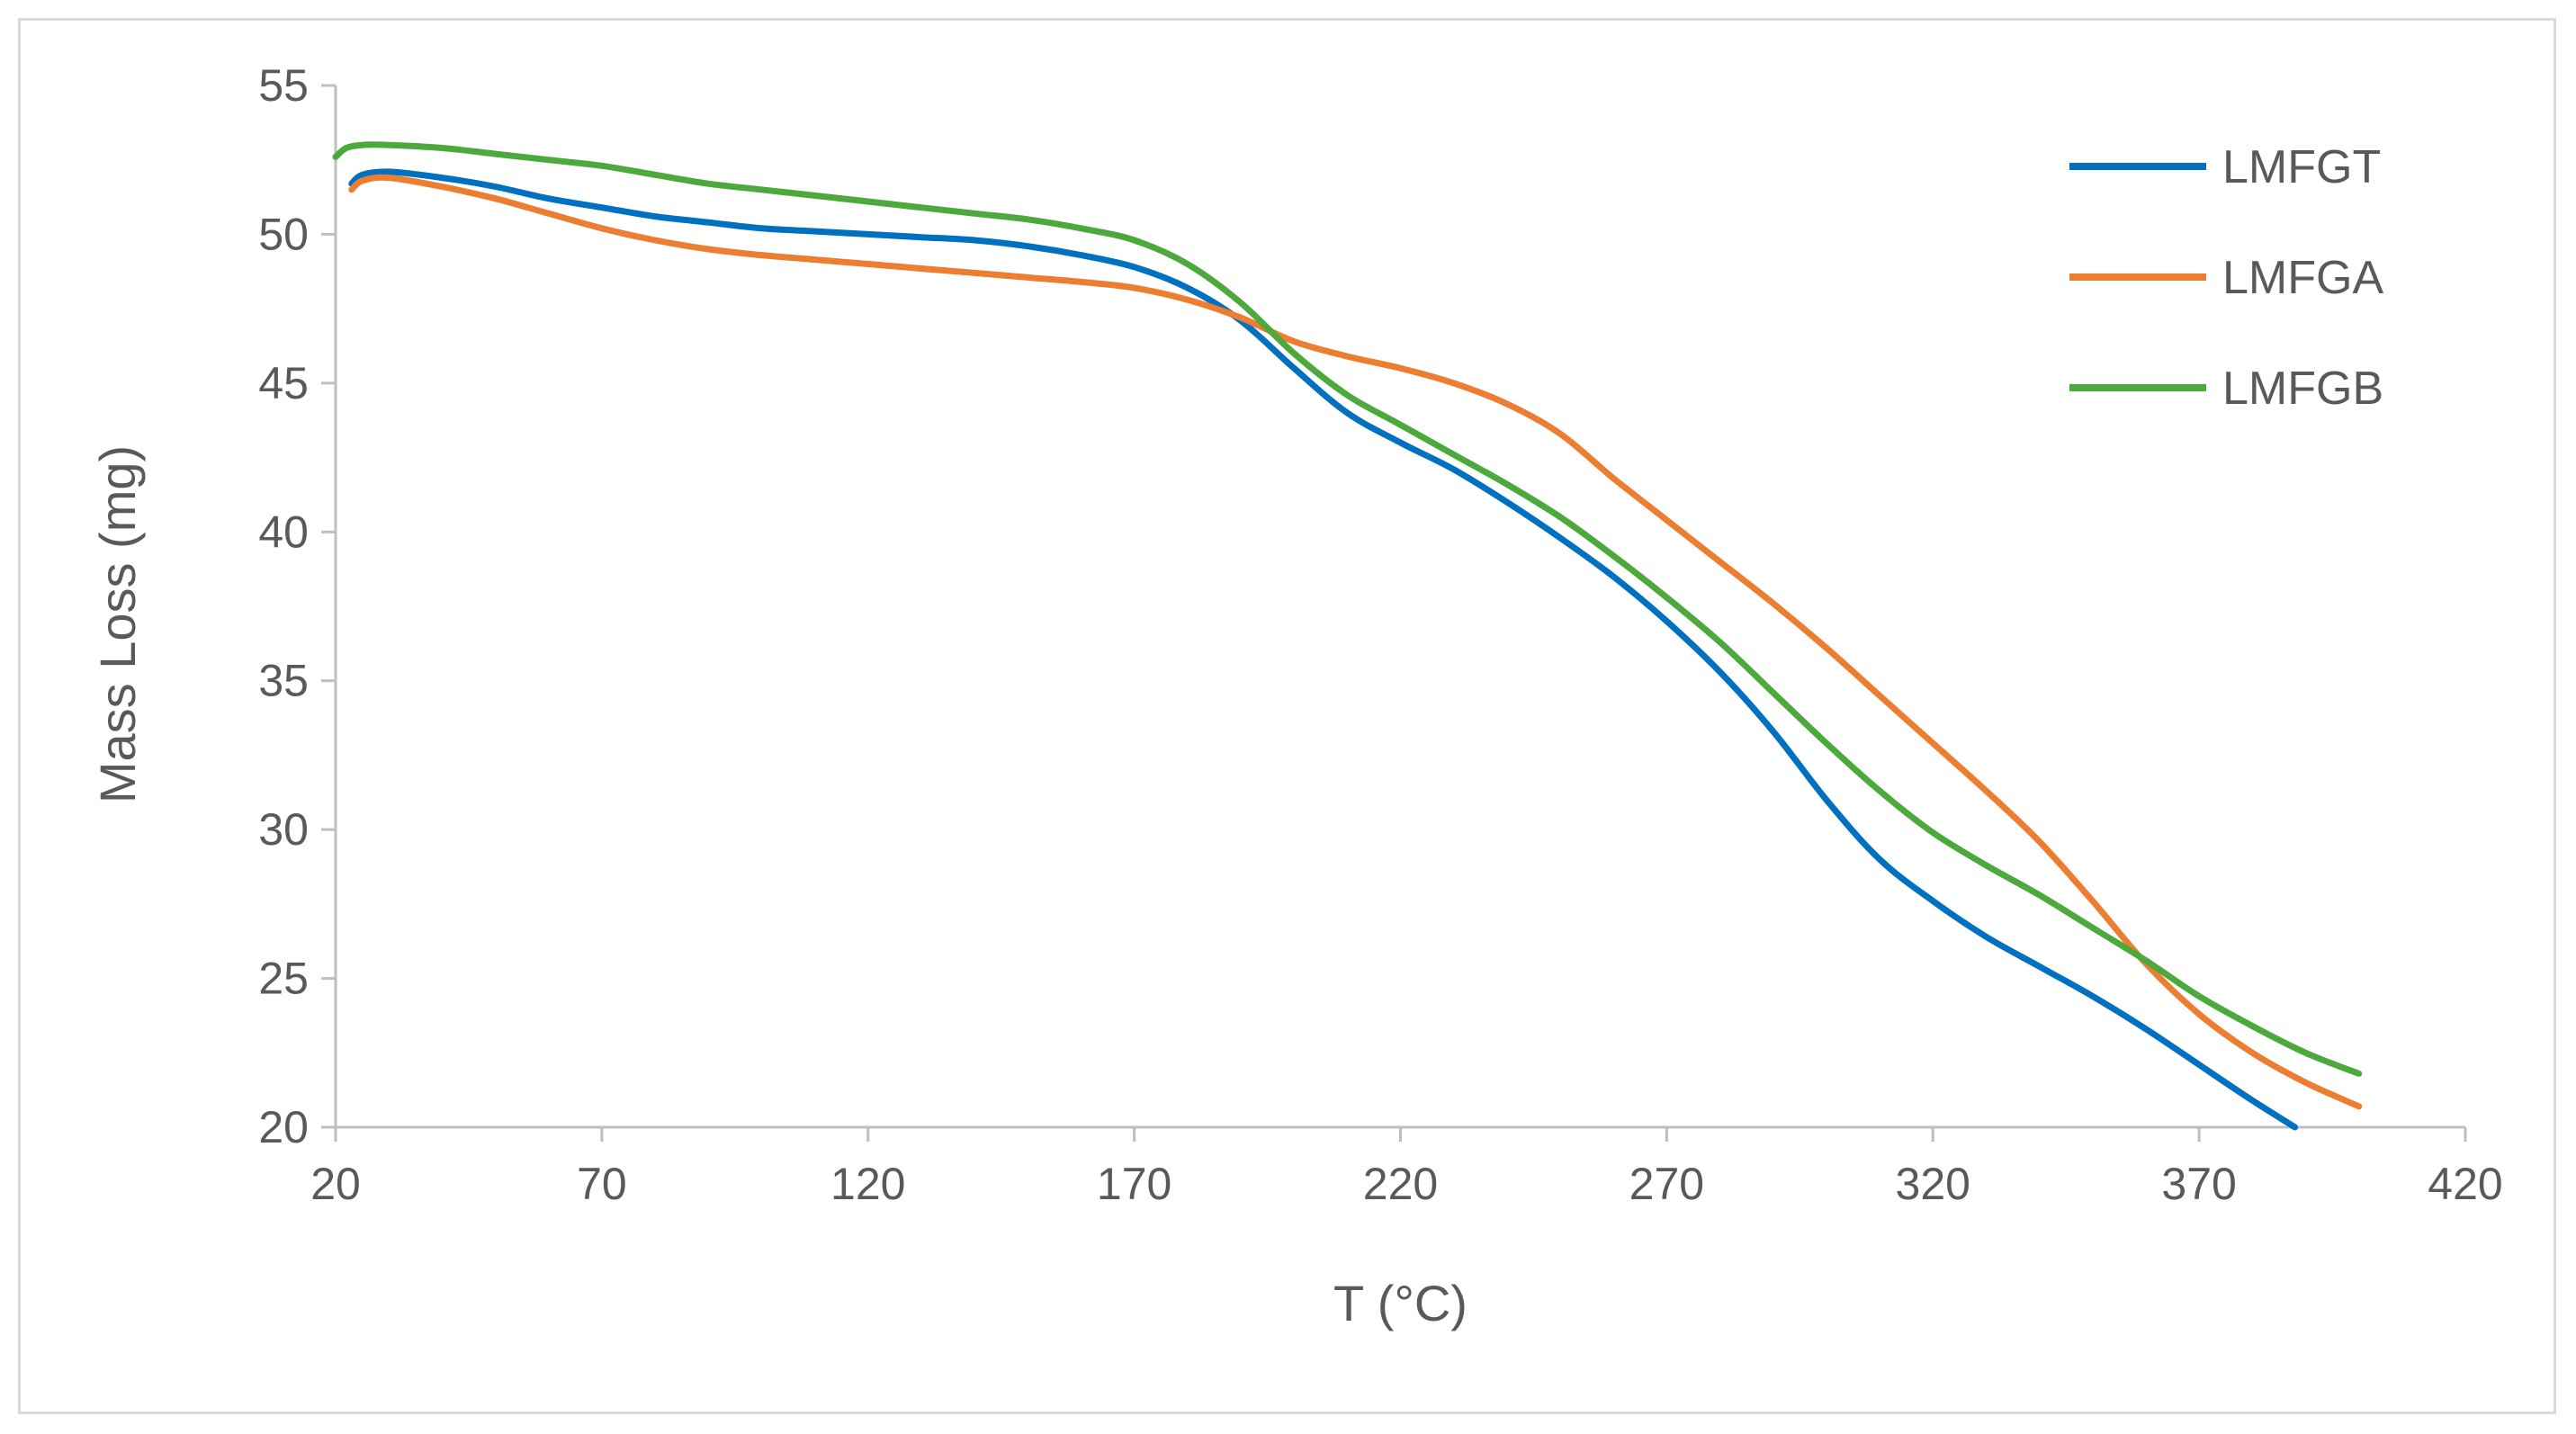 This screenshot has width=2576, height=1434. What do you see at coordinates (2303, 389) in the screenshot?
I see `legend-label-lmfgb: LMFGB` at bounding box center [2303, 389].